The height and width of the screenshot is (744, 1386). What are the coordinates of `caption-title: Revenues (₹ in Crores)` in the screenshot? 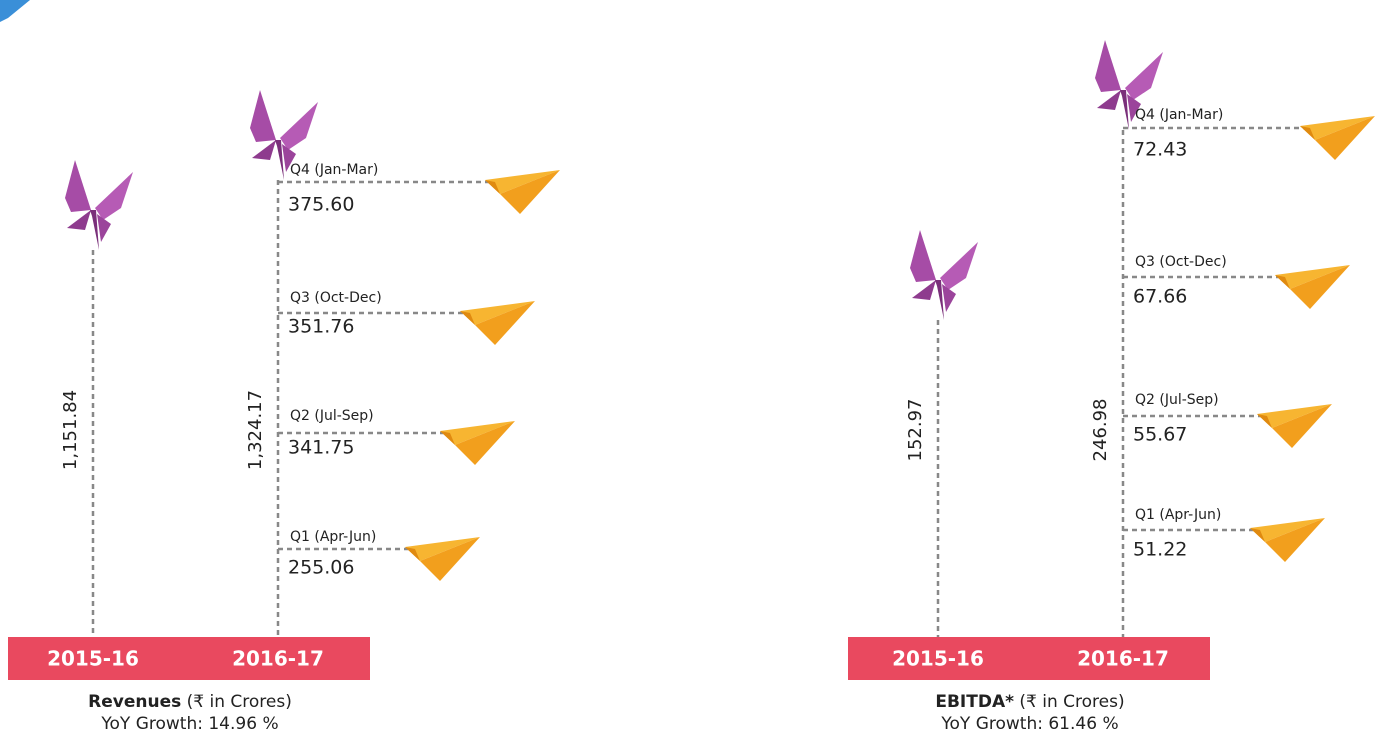 It's located at (190, 702).